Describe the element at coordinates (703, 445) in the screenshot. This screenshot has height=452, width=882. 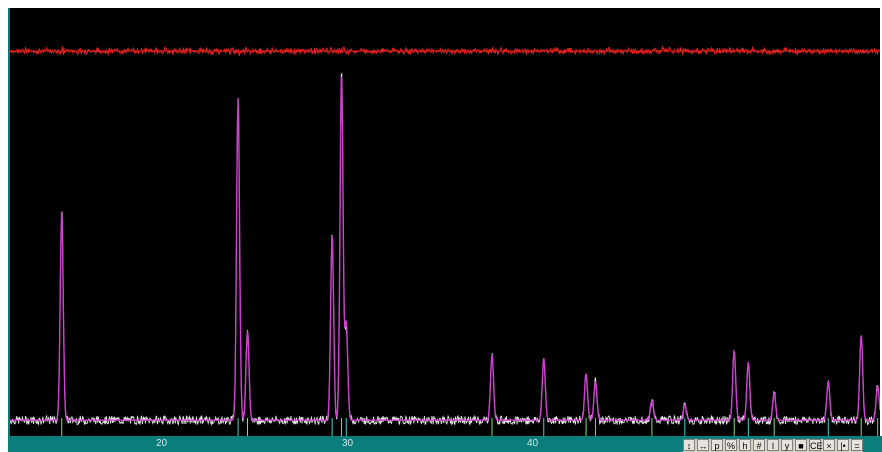
I see `zoom-horizontal-button: ↔` at that location.